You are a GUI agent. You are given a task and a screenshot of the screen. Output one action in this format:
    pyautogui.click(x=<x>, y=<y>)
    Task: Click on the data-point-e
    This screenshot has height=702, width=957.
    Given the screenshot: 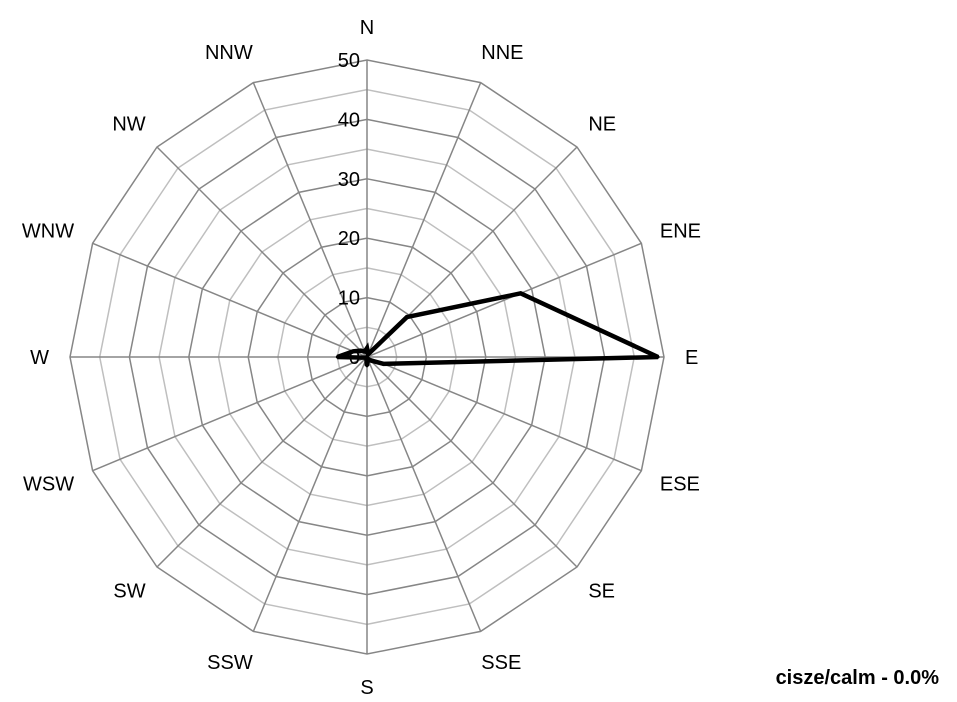 What is the action you would take?
    pyautogui.click(x=658, y=357)
    